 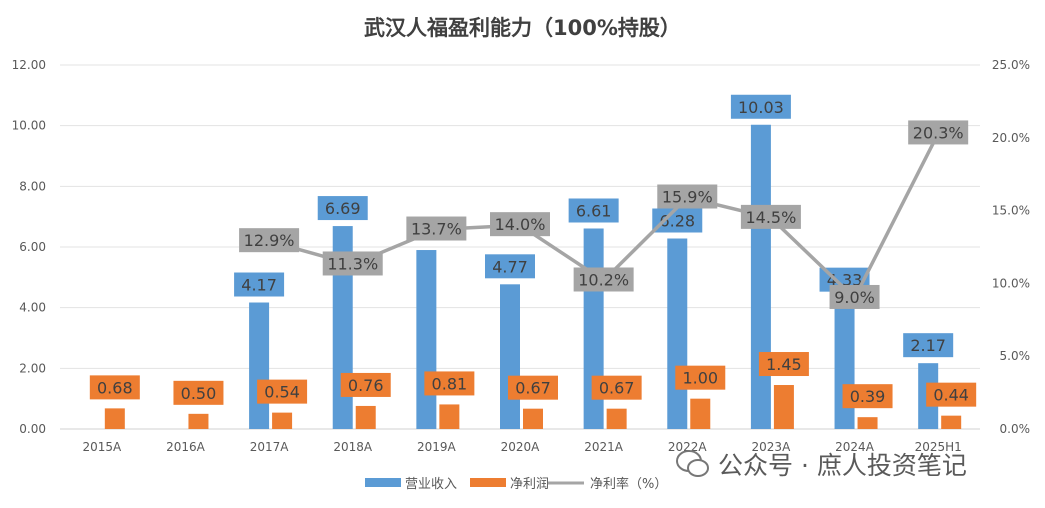 I want to click on net-margin-label: 14.5%, so click(x=770, y=217).